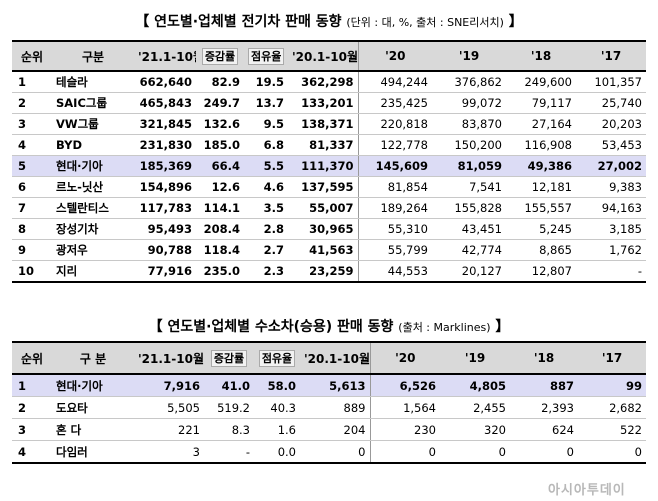 The image size is (658, 501). Describe the element at coordinates (404, 452) in the screenshot. I see `cell-year-2020: 0` at that location.